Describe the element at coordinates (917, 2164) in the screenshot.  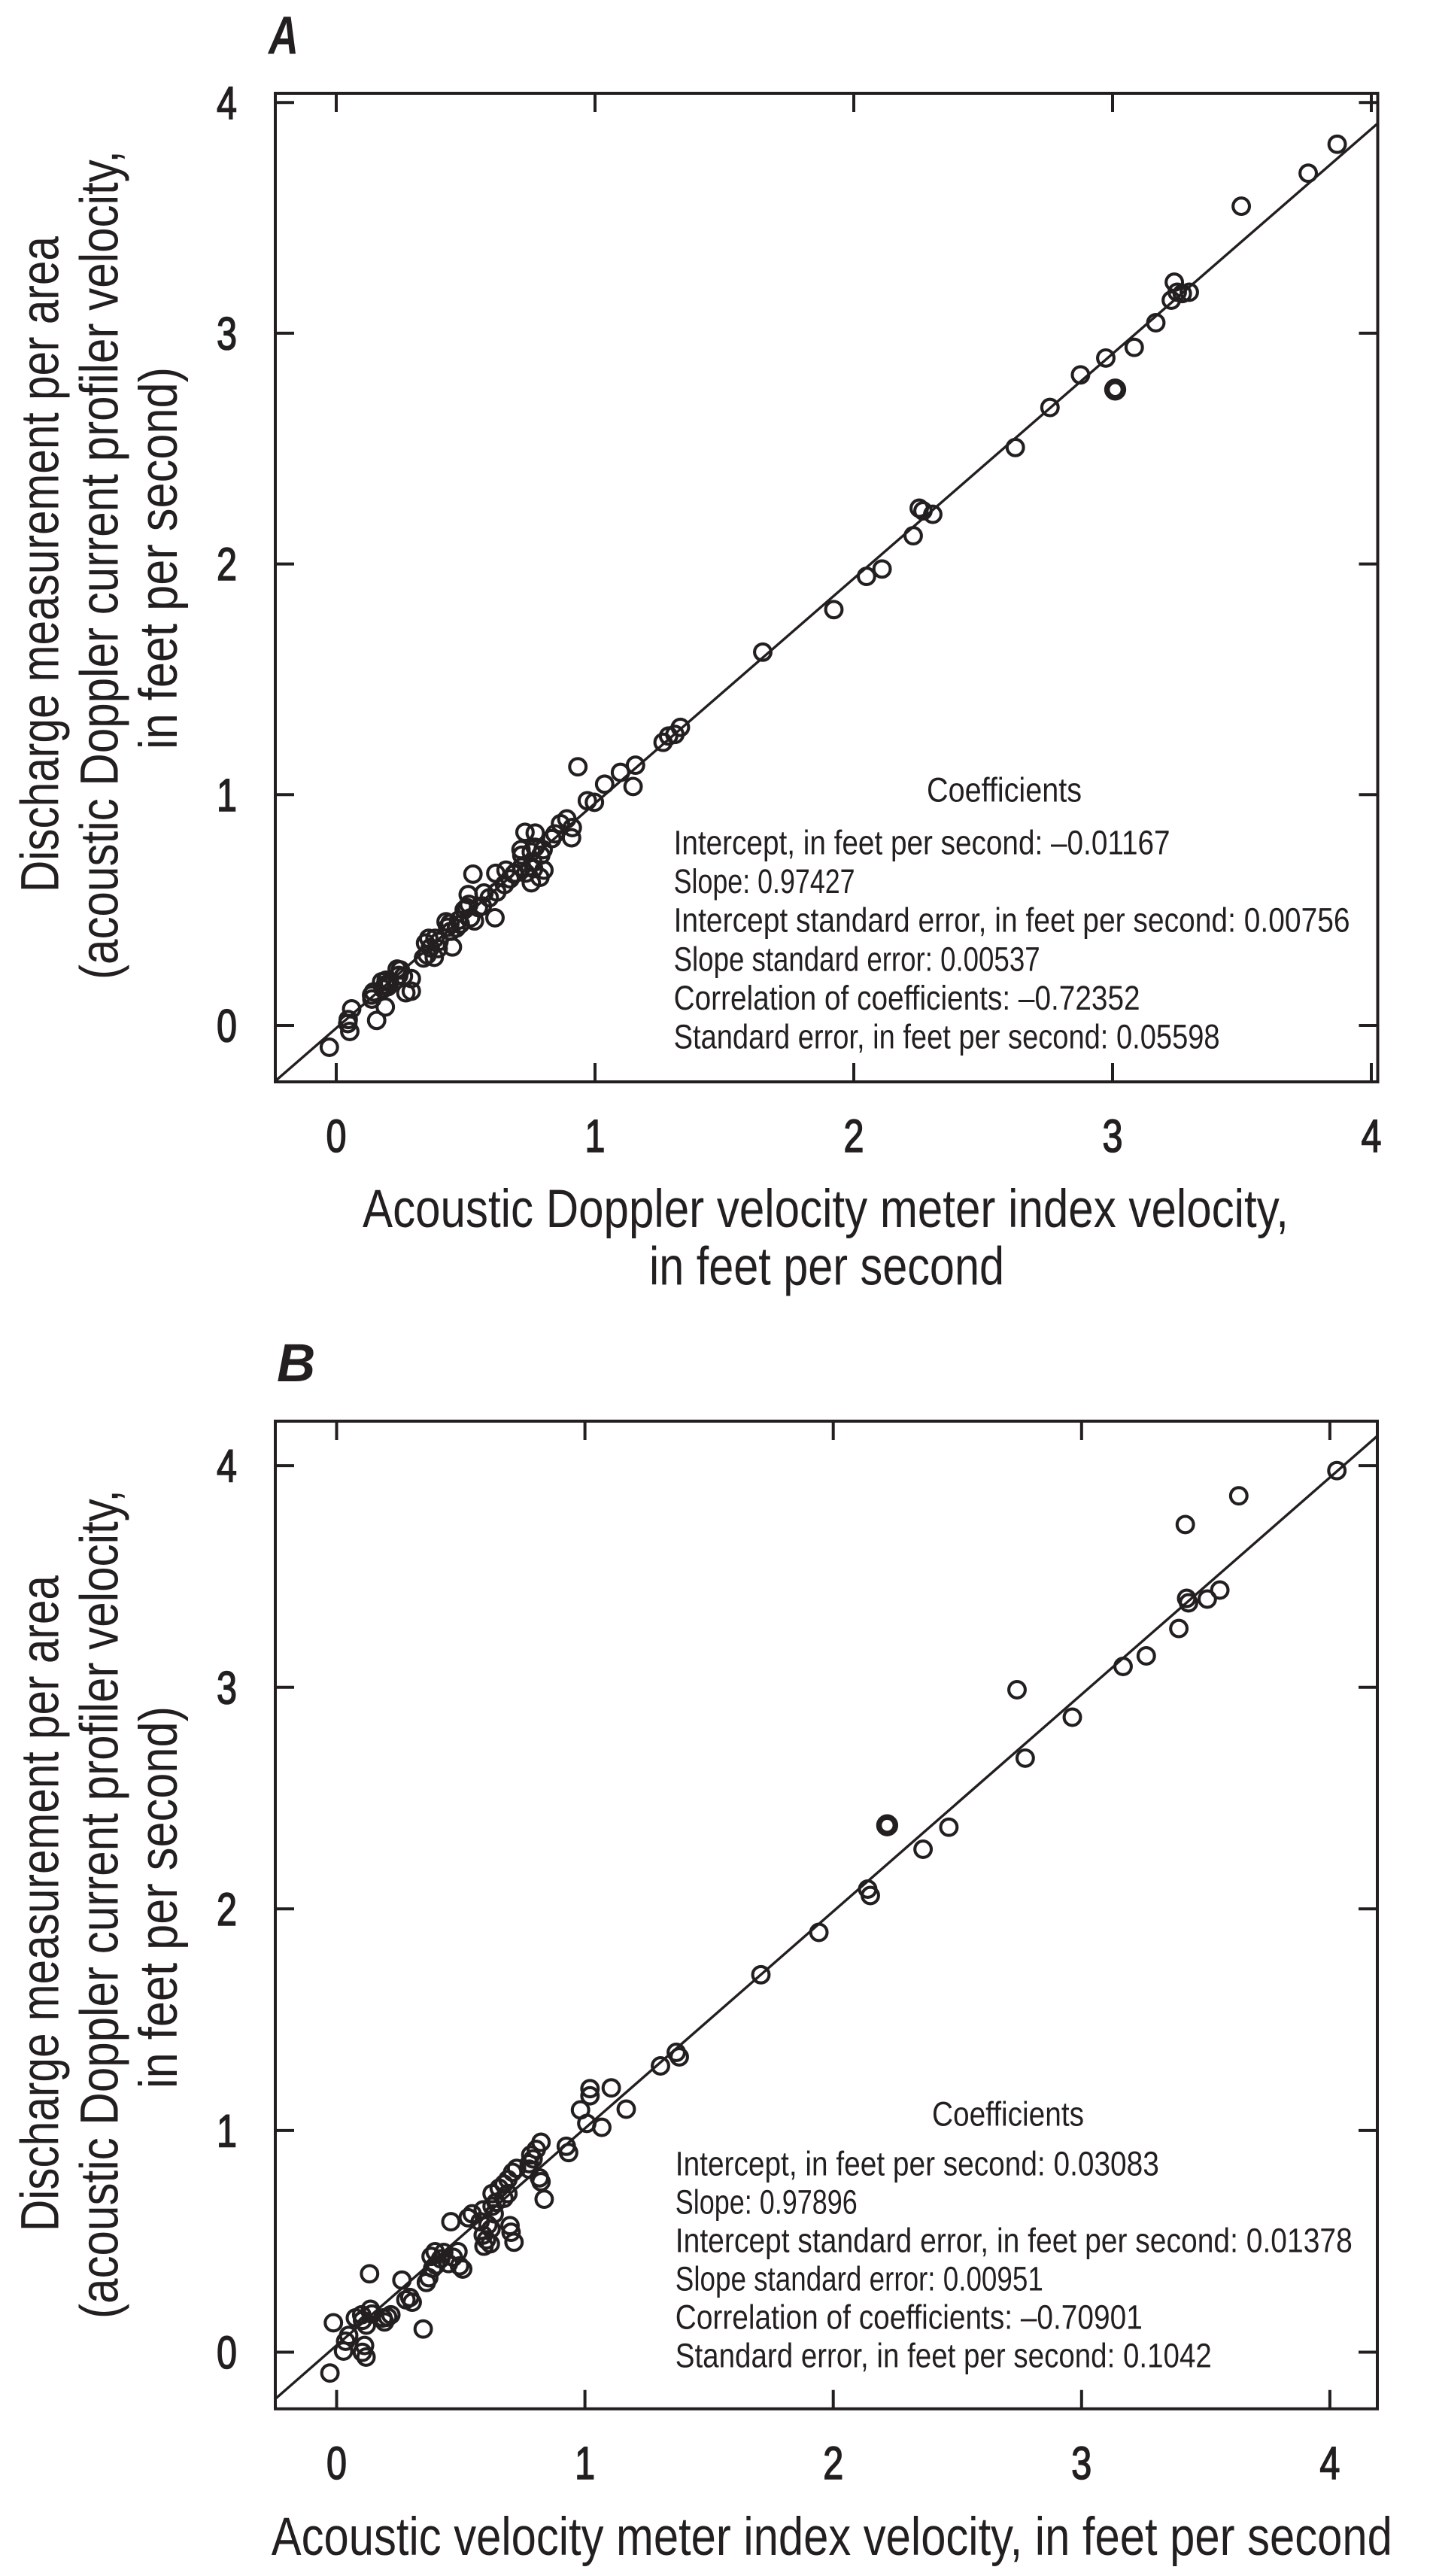
I see `svg-text:Intercept, in feet per second:: Intercept, in feet per second: 0.03083` at that location.